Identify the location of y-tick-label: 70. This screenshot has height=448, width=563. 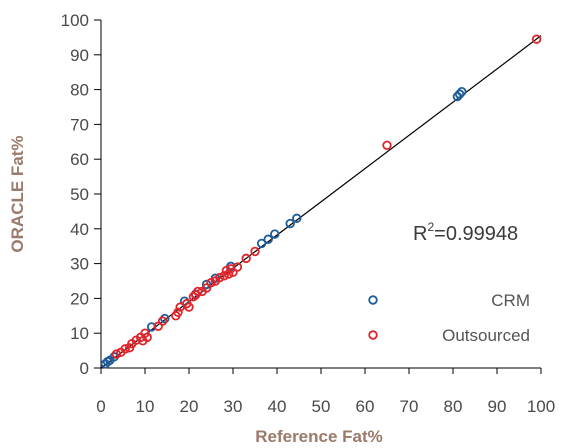
(79, 124).